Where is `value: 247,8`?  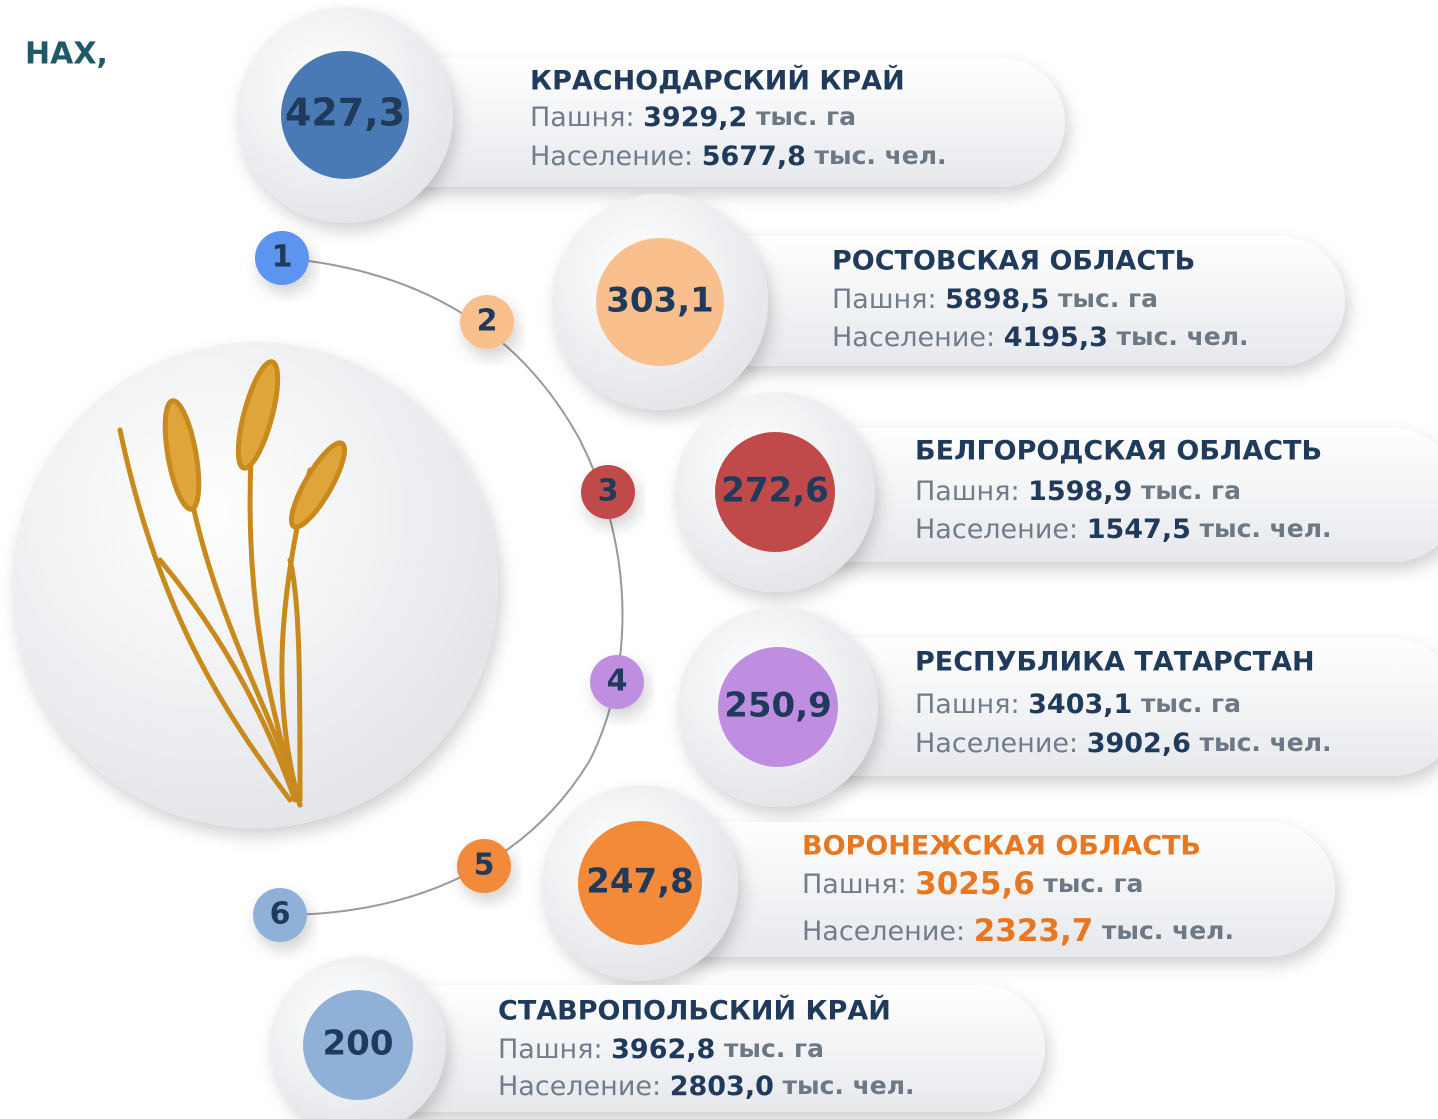 value: 247,8 is located at coordinates (640, 882).